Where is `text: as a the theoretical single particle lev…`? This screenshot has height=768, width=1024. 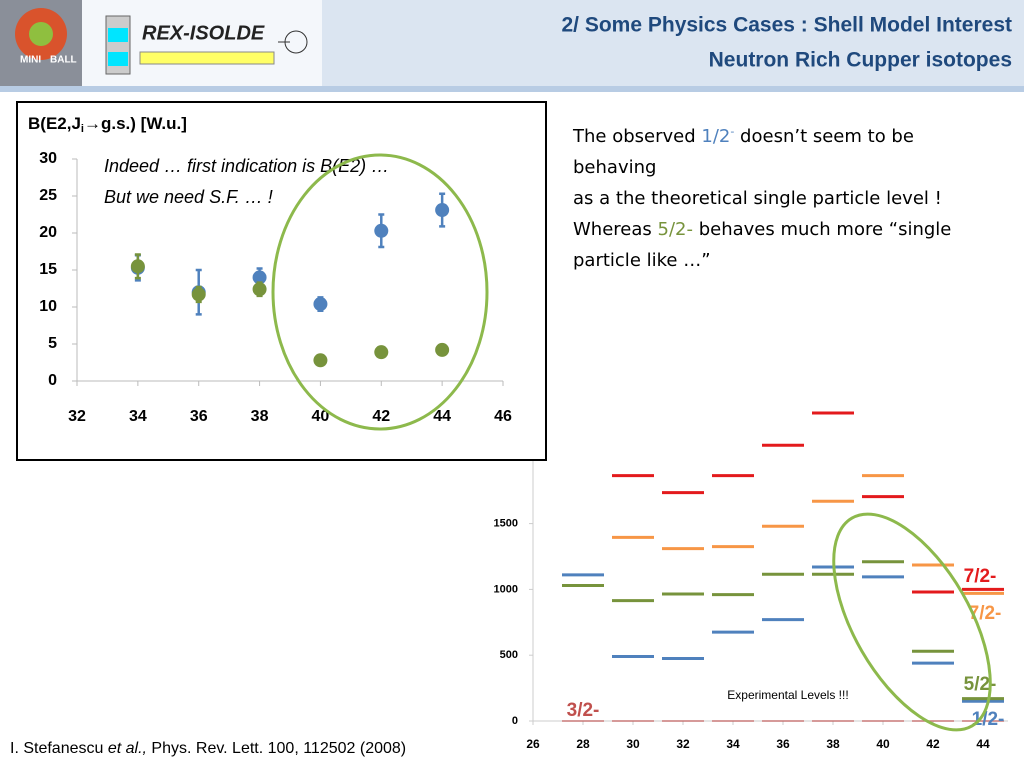 text: as a the theoretical single particle lev… is located at coordinates (757, 198).